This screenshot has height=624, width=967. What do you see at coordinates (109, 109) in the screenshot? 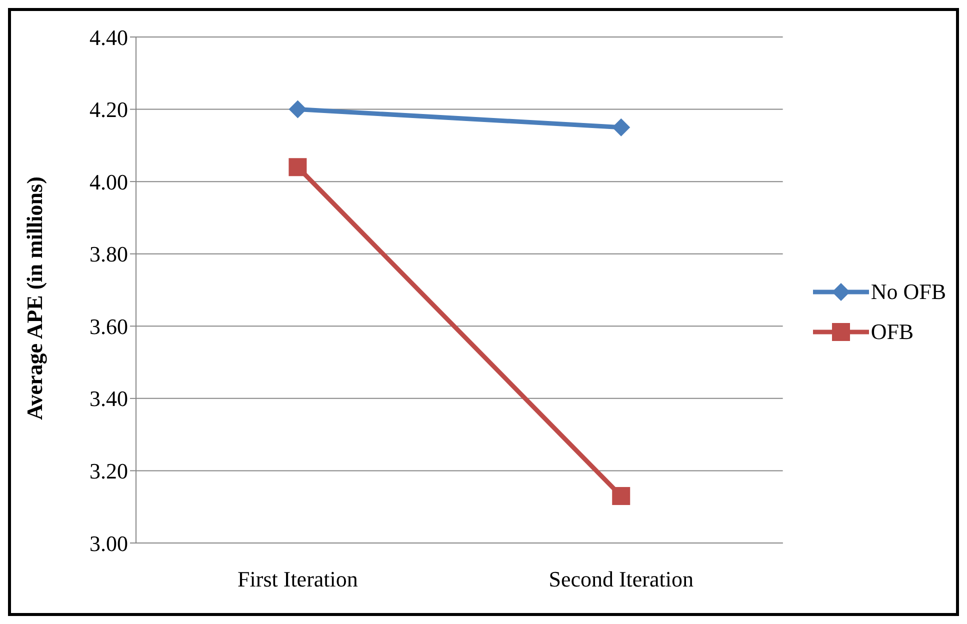
I see `y-tick-label: 4.20` at bounding box center [109, 109].